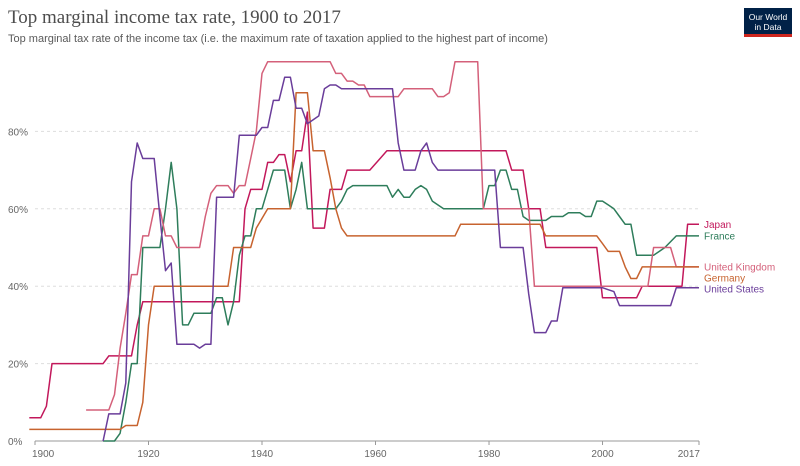 This screenshot has height=466, width=800. What do you see at coordinates (720, 236) in the screenshot?
I see `legend-label-france: France` at bounding box center [720, 236].